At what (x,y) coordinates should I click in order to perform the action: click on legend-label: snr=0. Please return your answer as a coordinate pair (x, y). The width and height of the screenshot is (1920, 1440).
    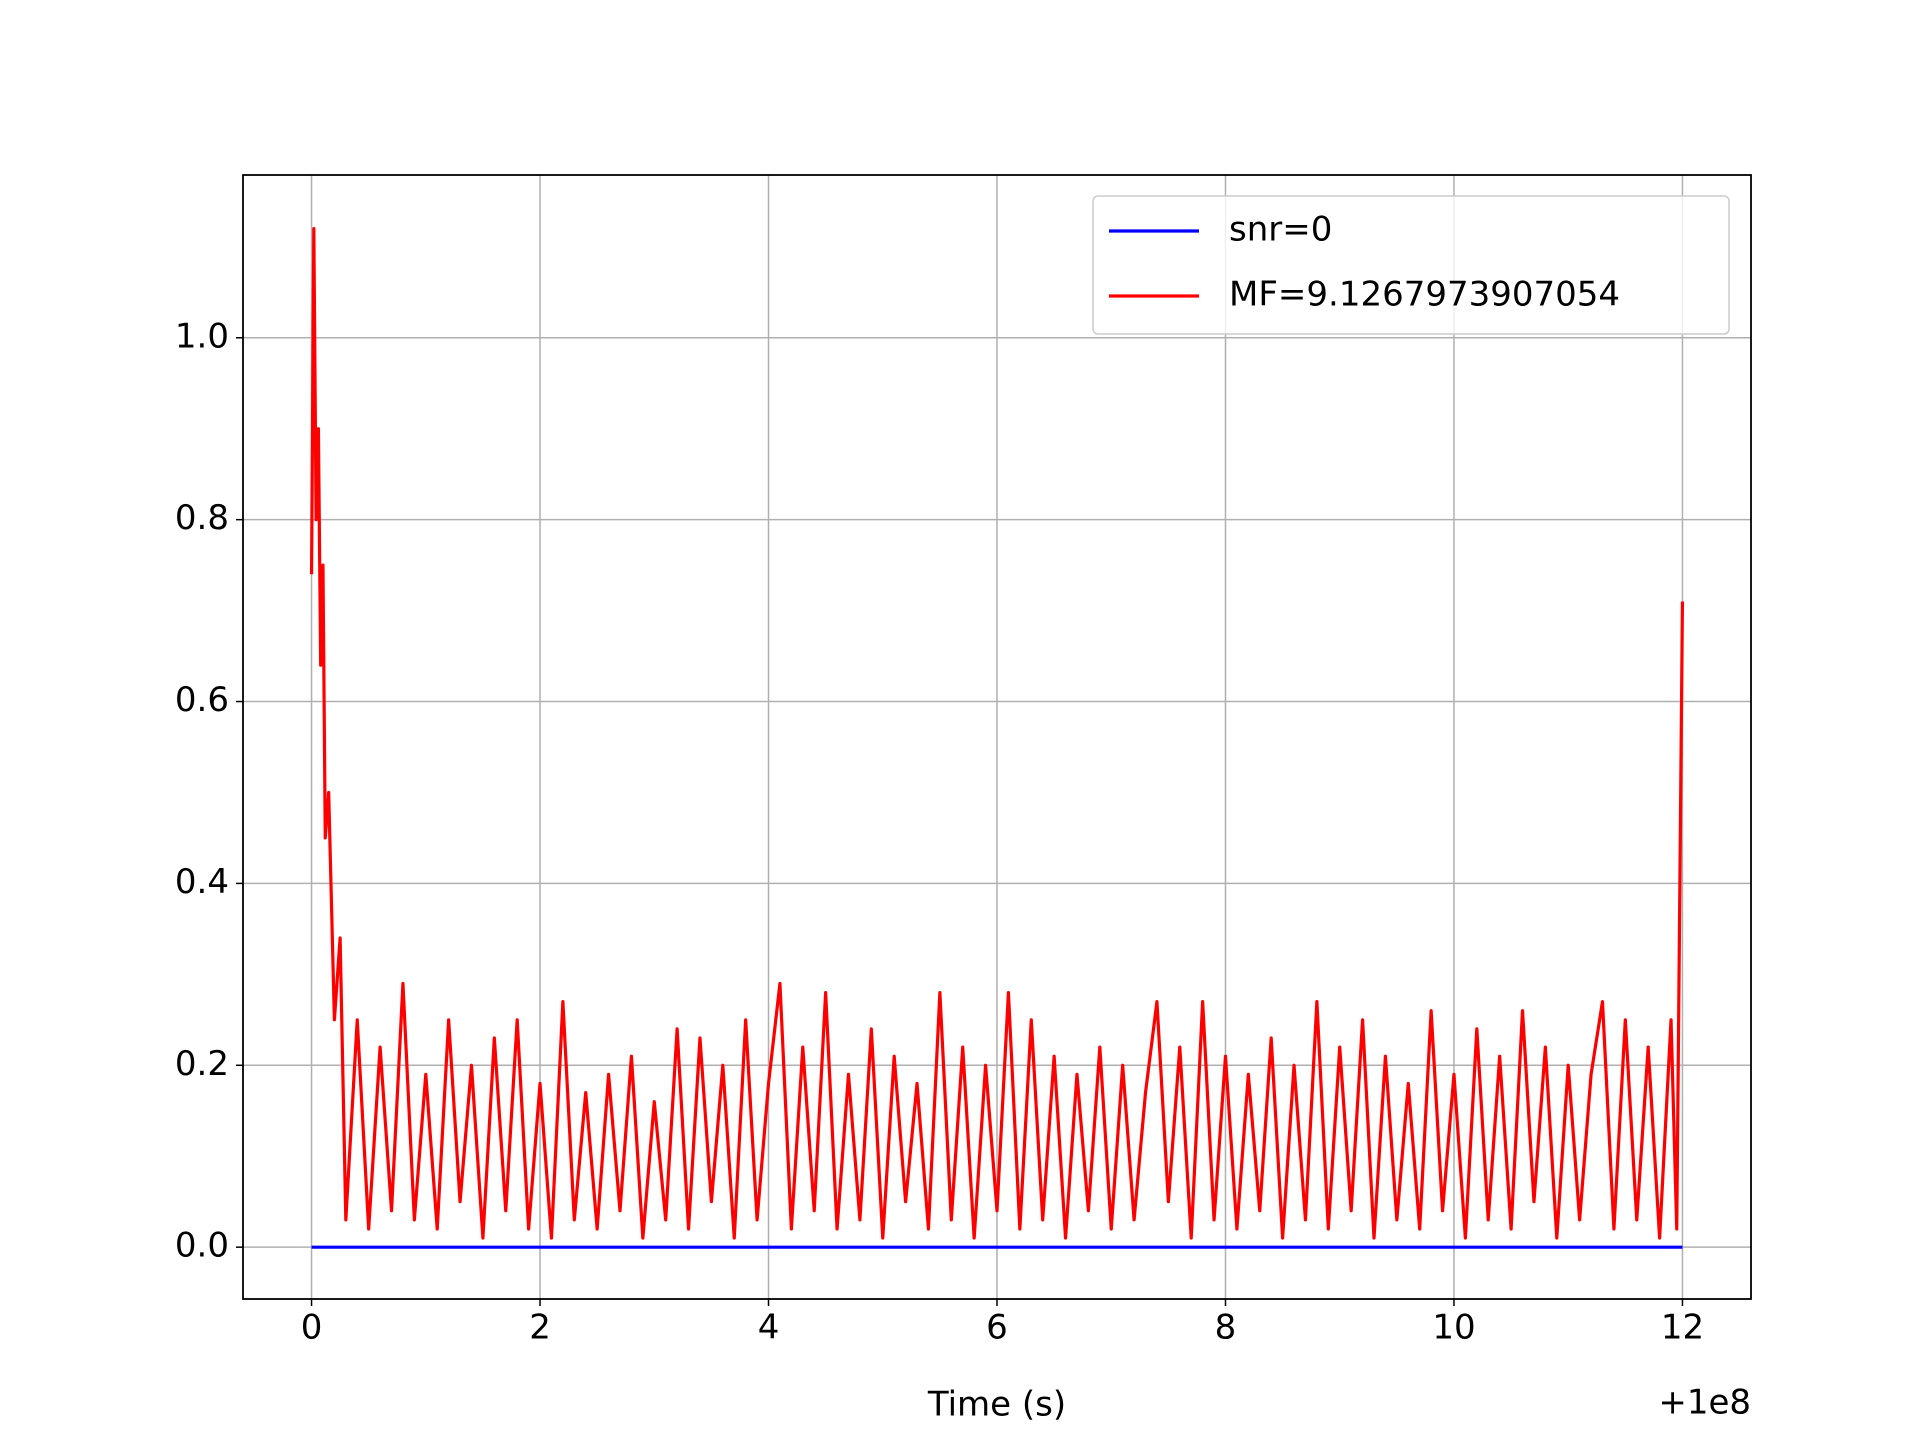
    Looking at the image, I should click on (1280, 230).